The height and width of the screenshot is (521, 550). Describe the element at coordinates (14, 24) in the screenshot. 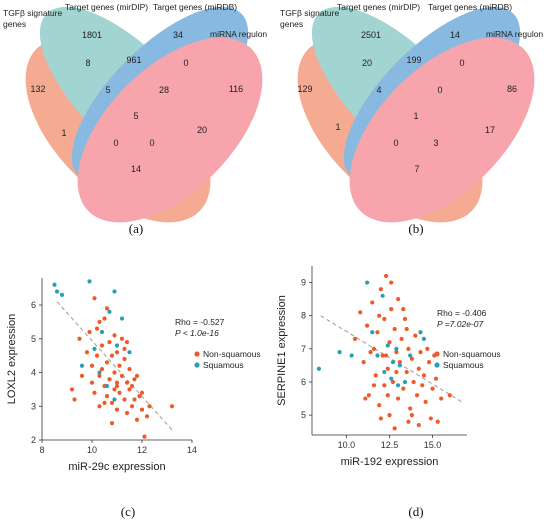

I see `set-label-tgfb-line2: genes` at that location.